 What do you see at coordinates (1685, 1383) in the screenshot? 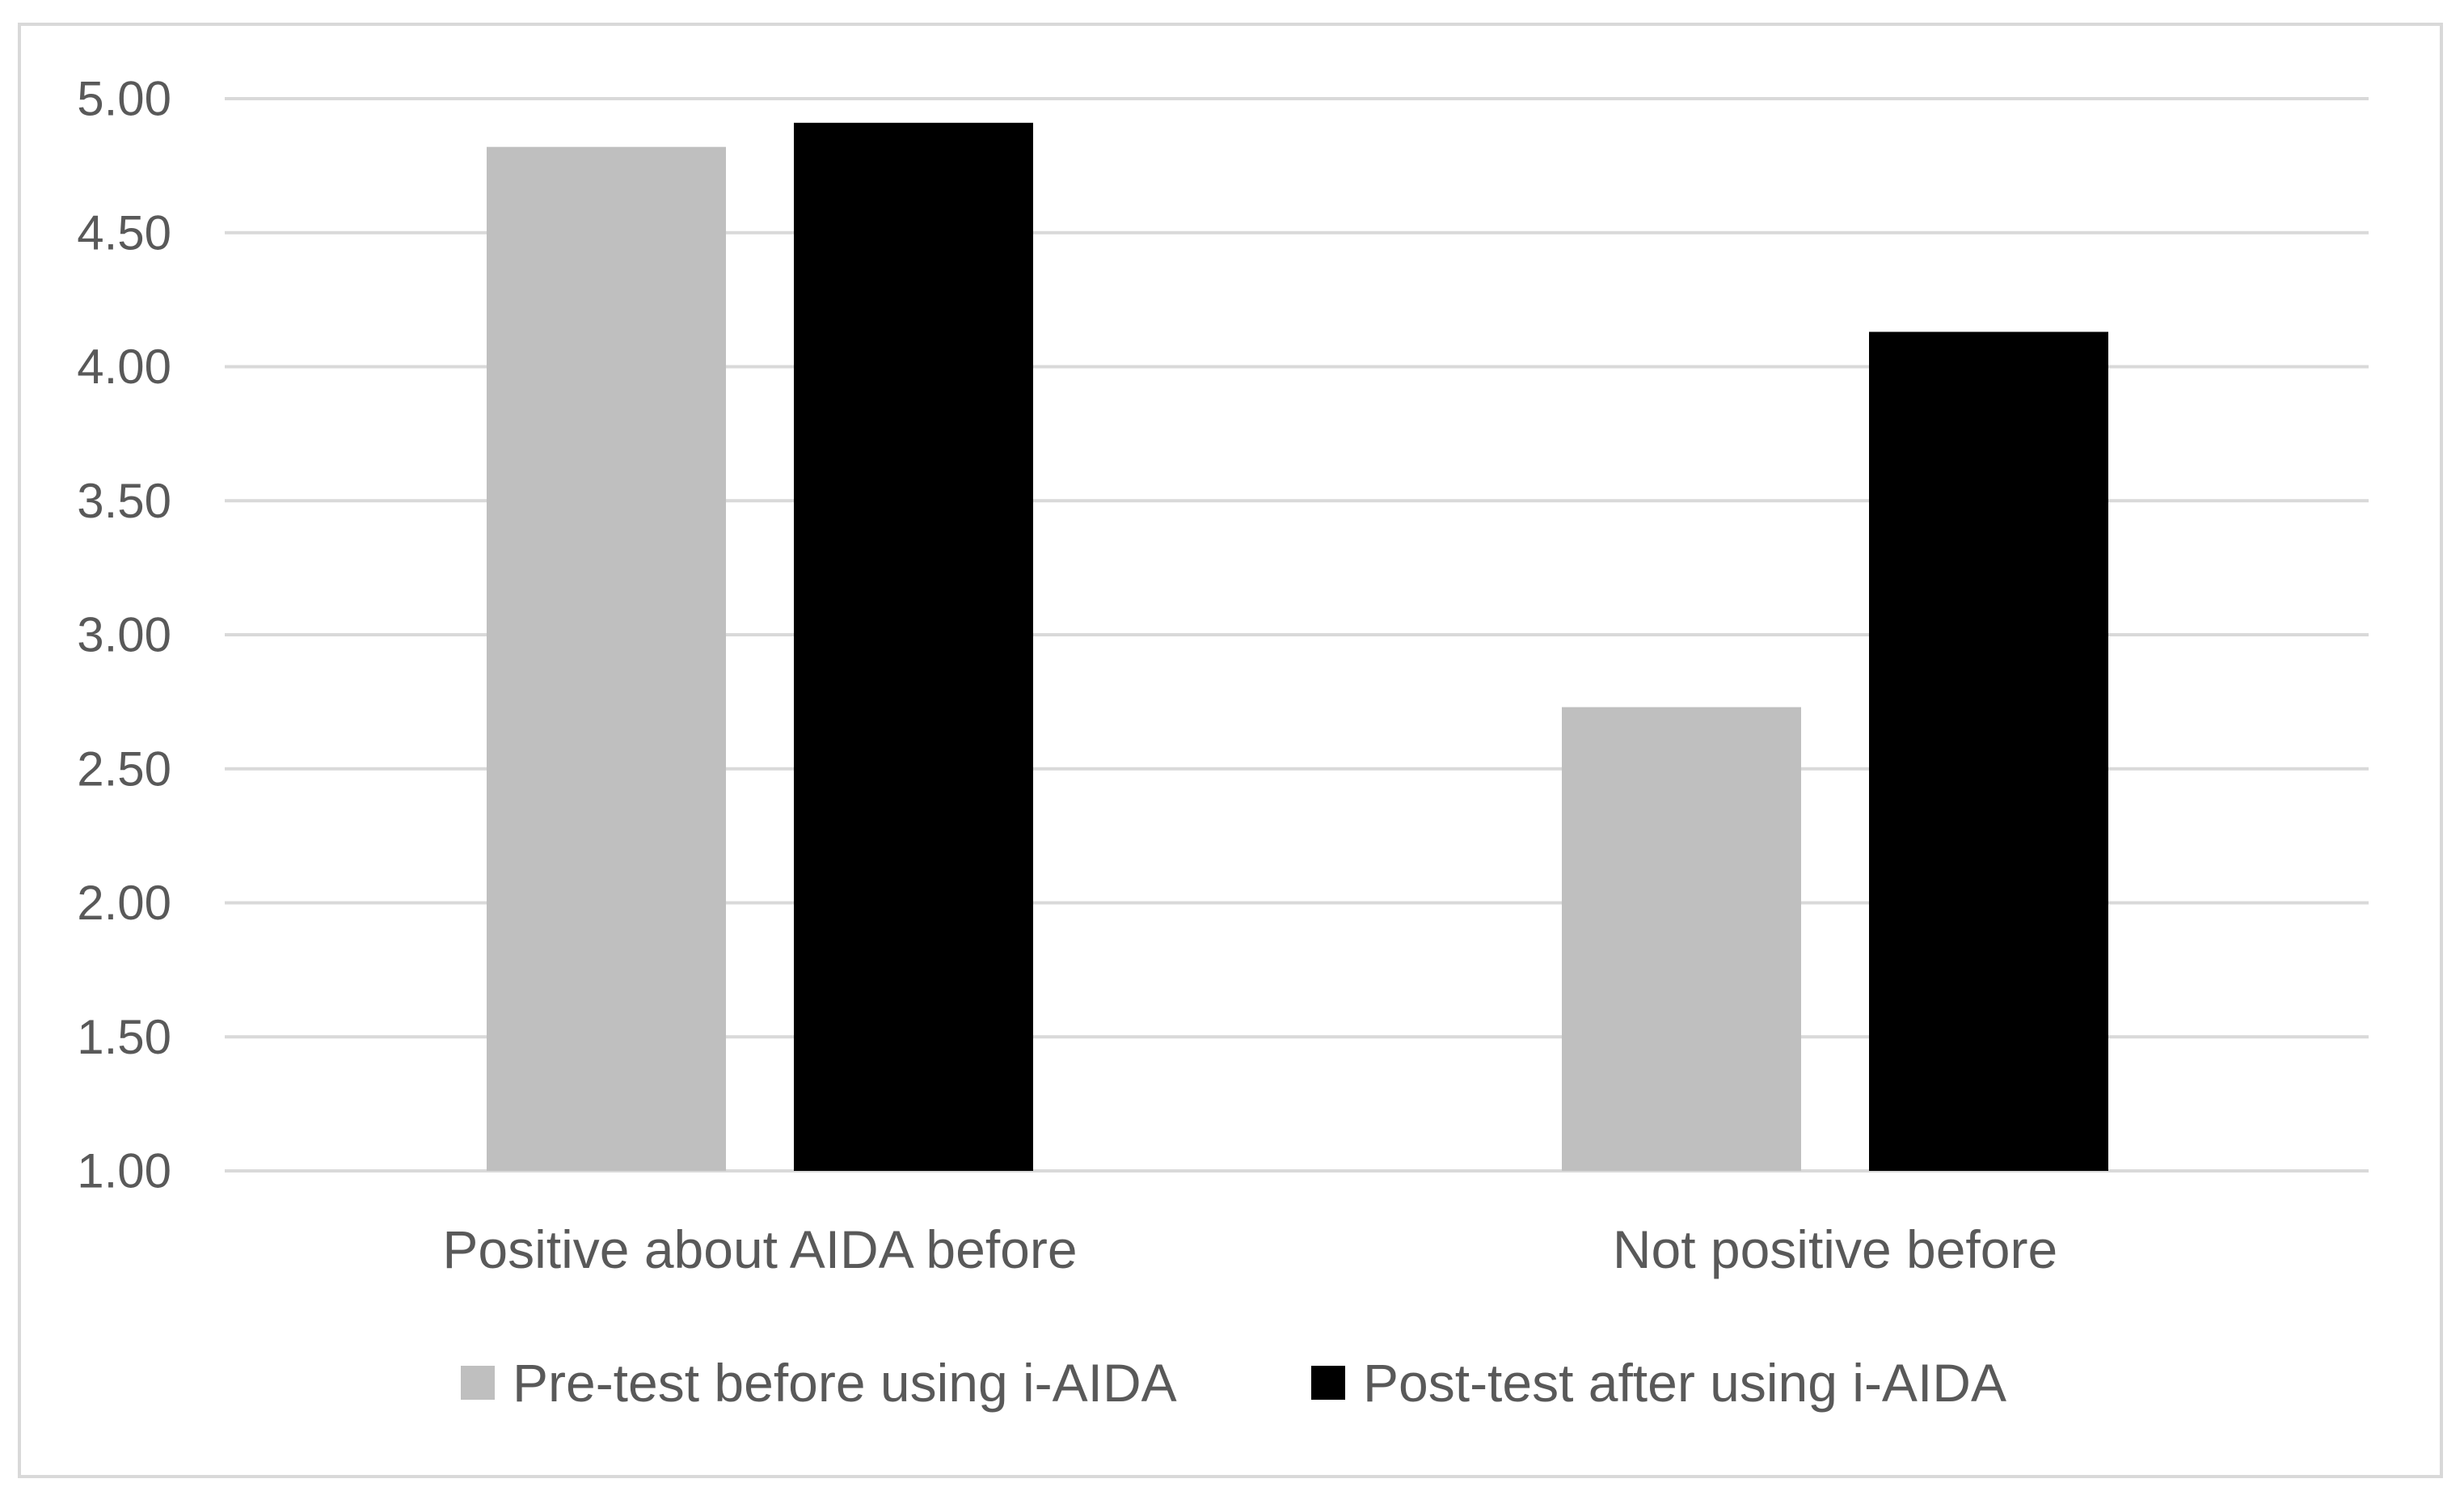
I see `legend-label: Post-test after using i-AIDA` at bounding box center [1685, 1383].